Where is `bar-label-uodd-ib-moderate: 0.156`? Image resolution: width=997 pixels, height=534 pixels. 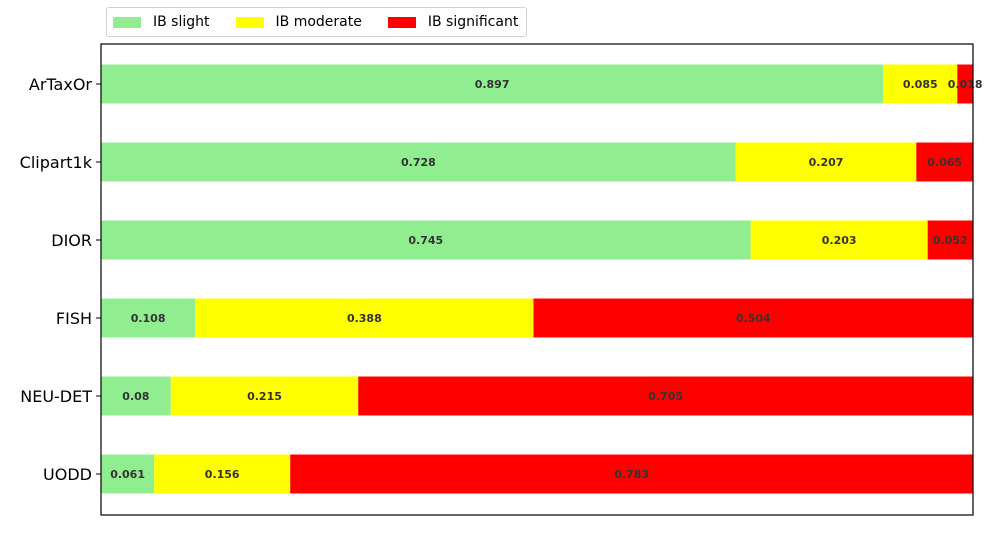 bar-label-uodd-ib-moderate: 0.156 is located at coordinates (222, 474).